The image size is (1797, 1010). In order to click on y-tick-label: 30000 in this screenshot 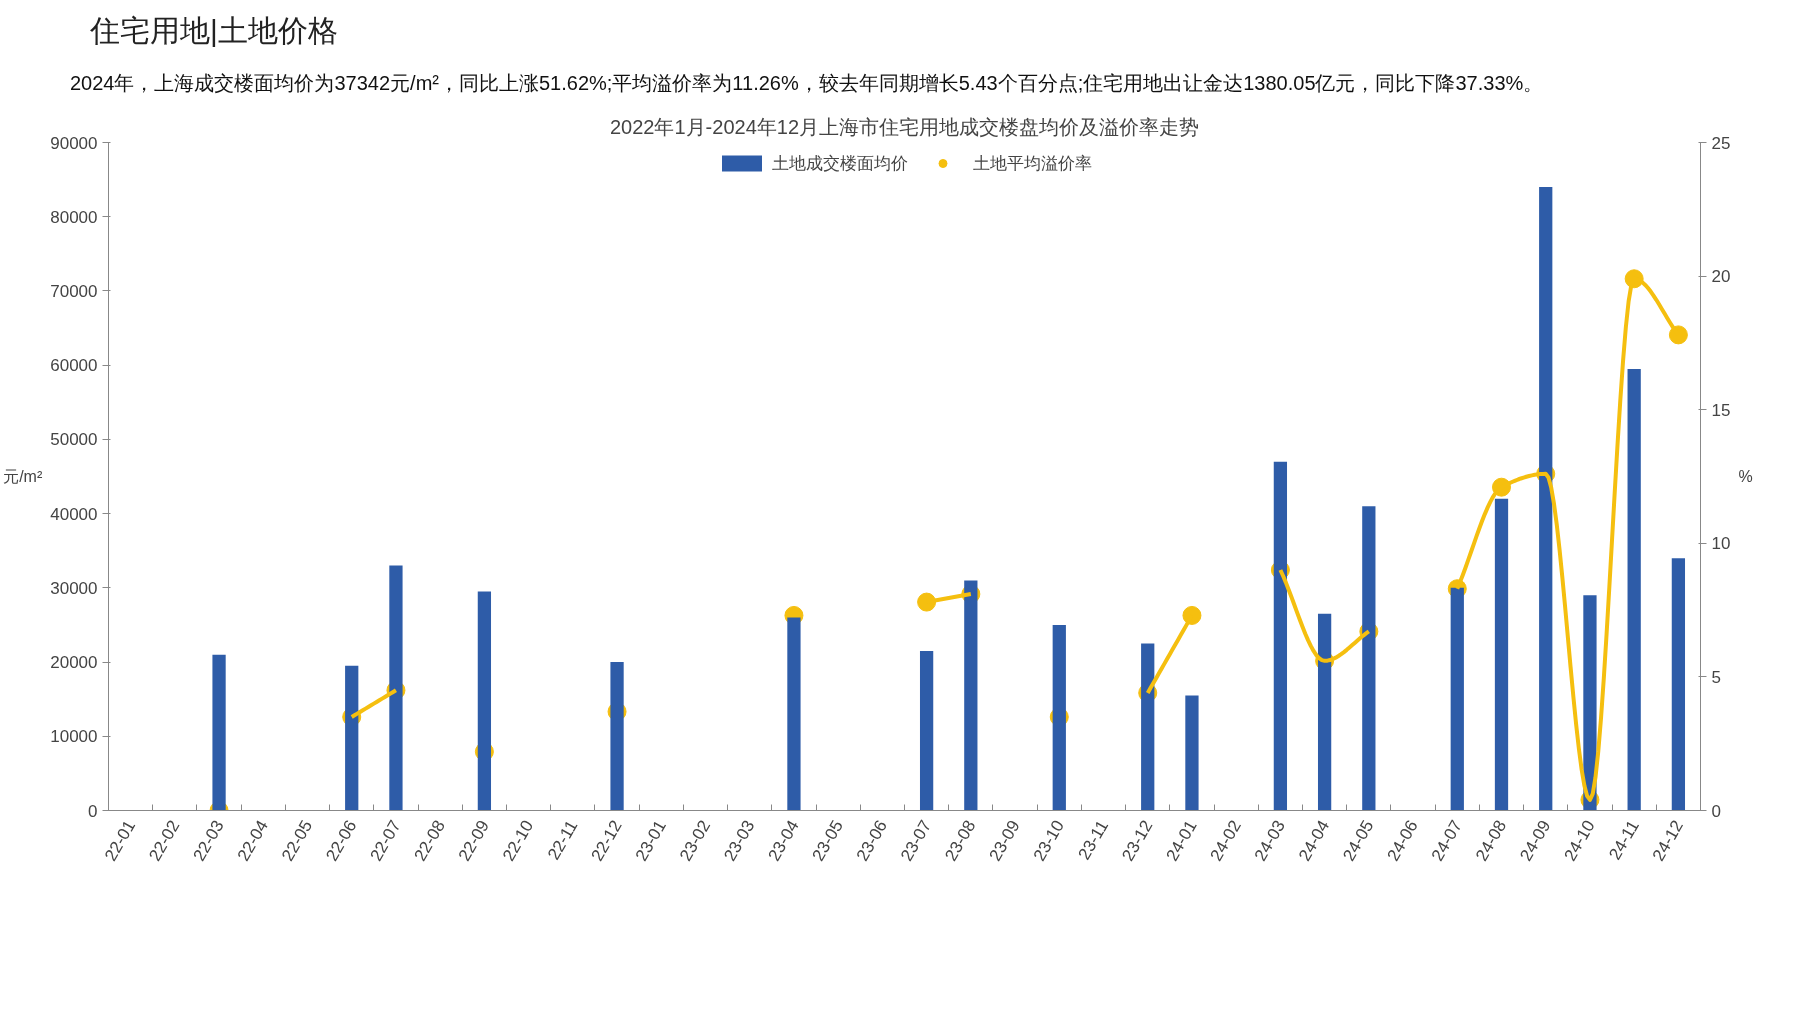, I will do `click(74, 588)`.